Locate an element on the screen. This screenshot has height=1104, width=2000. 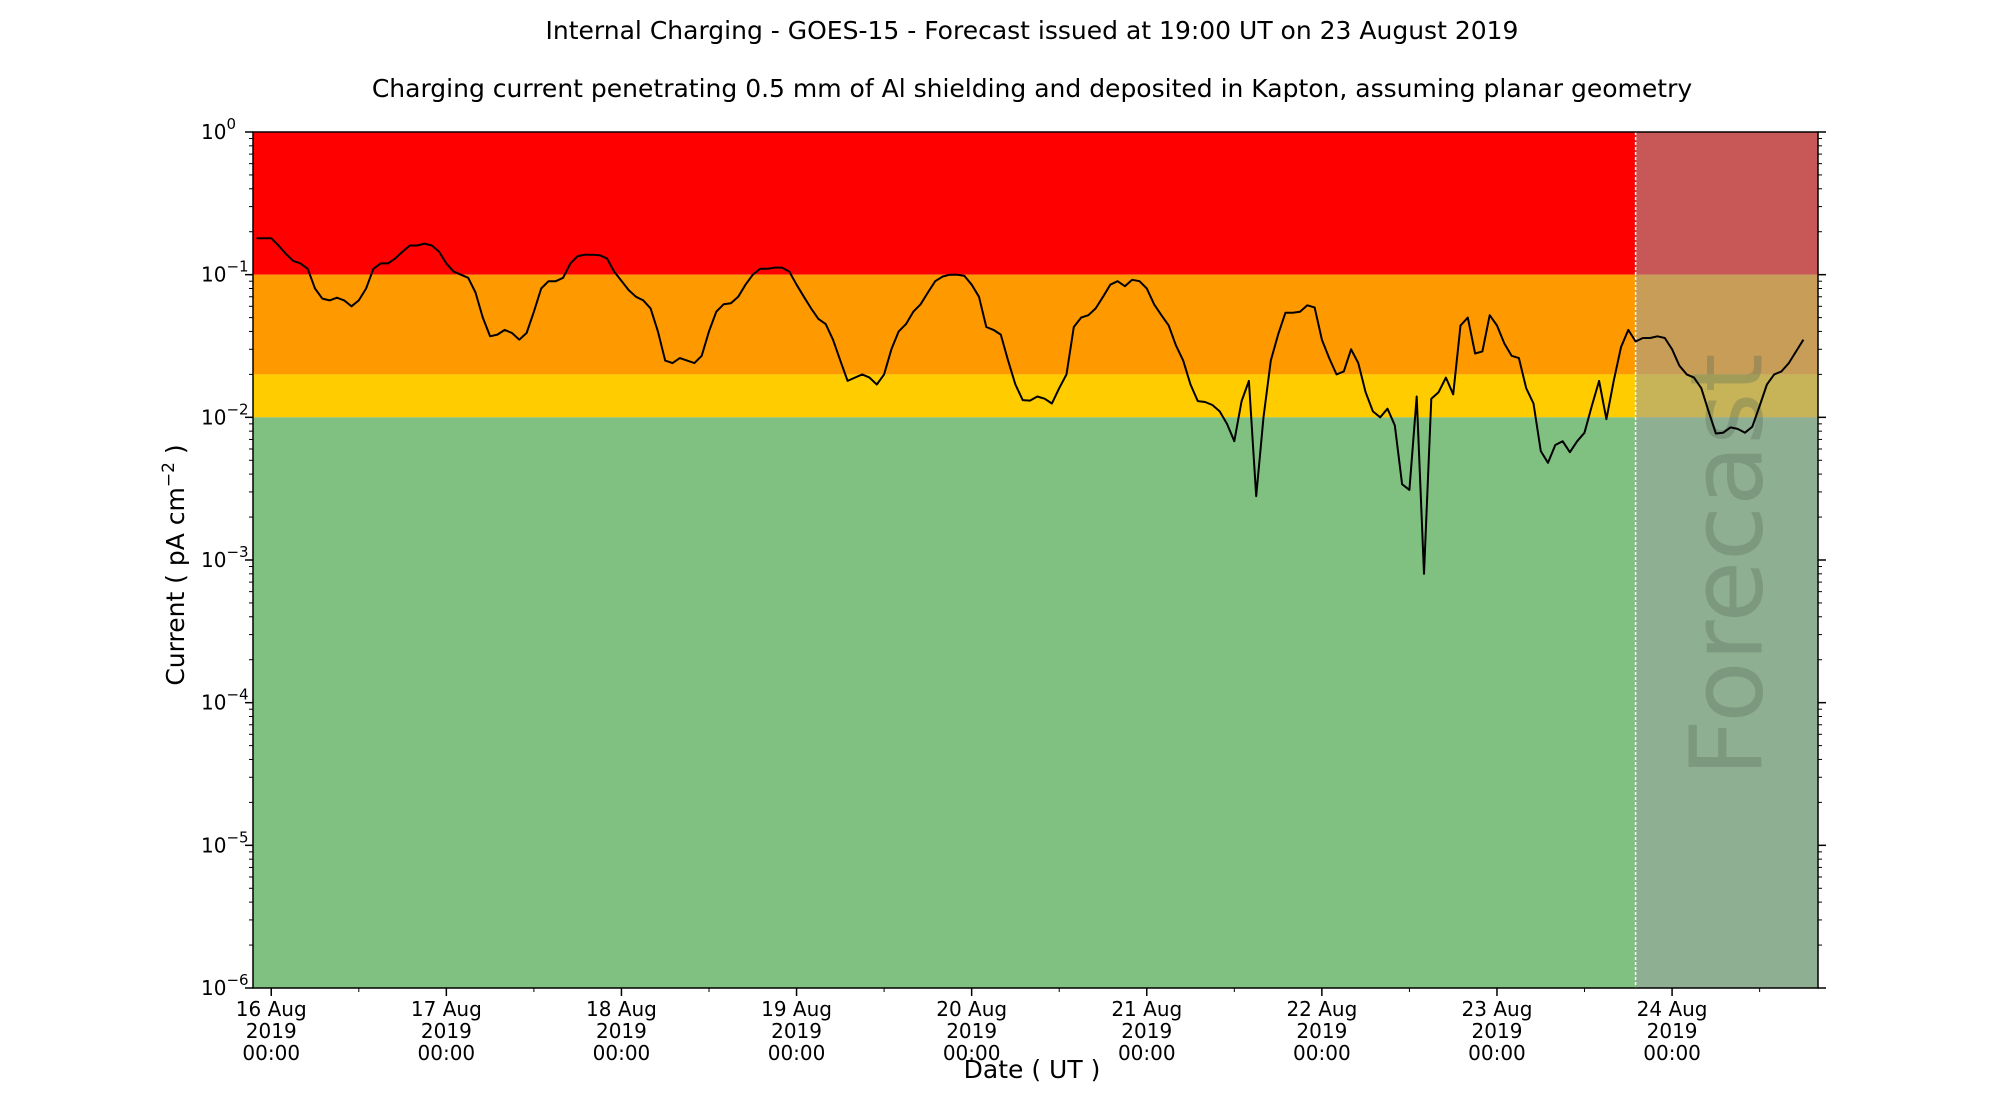
y-tick-label: 10⁰ is located at coordinates (218, 129).